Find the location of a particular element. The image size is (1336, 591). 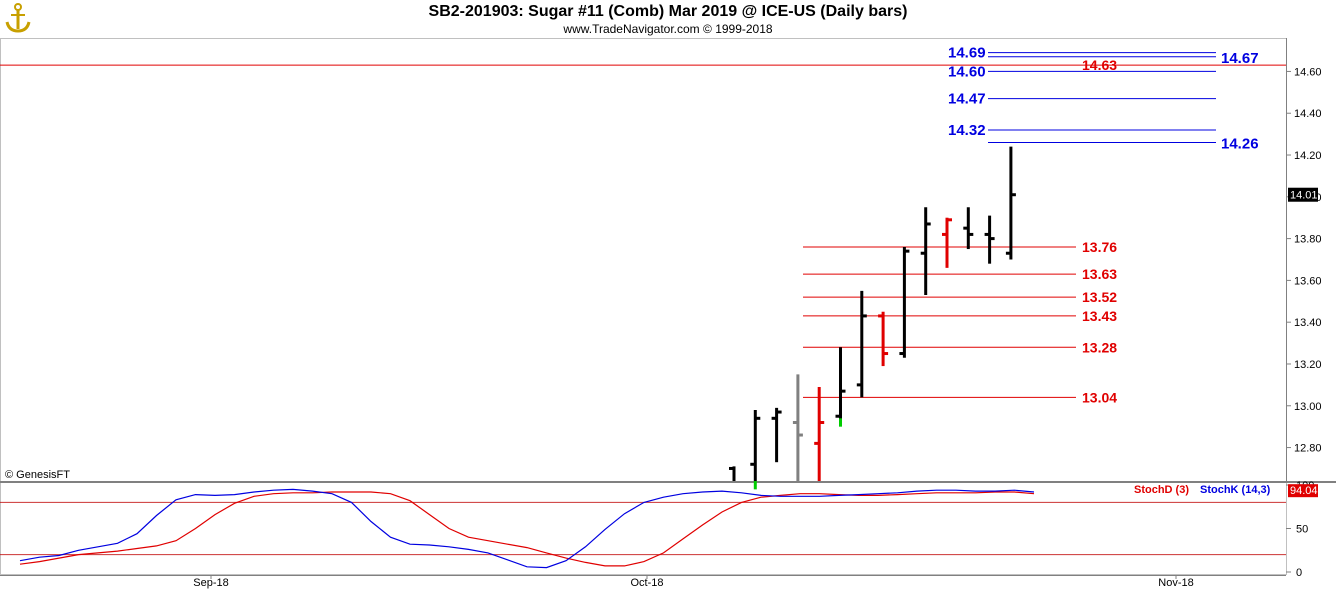

stoch-tick-label: 100 is located at coordinates (1305, 486).